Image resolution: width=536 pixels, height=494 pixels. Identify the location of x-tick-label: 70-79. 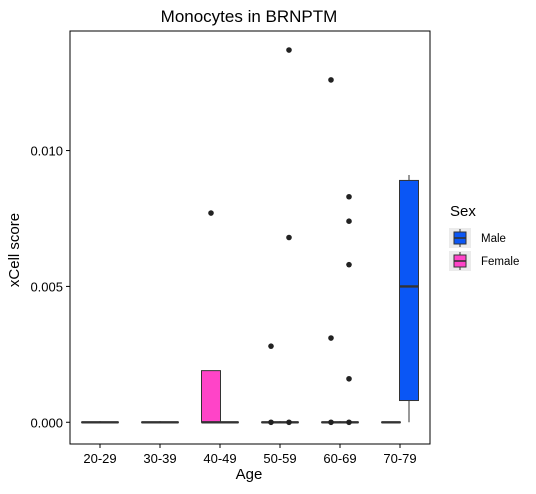
(399, 458).